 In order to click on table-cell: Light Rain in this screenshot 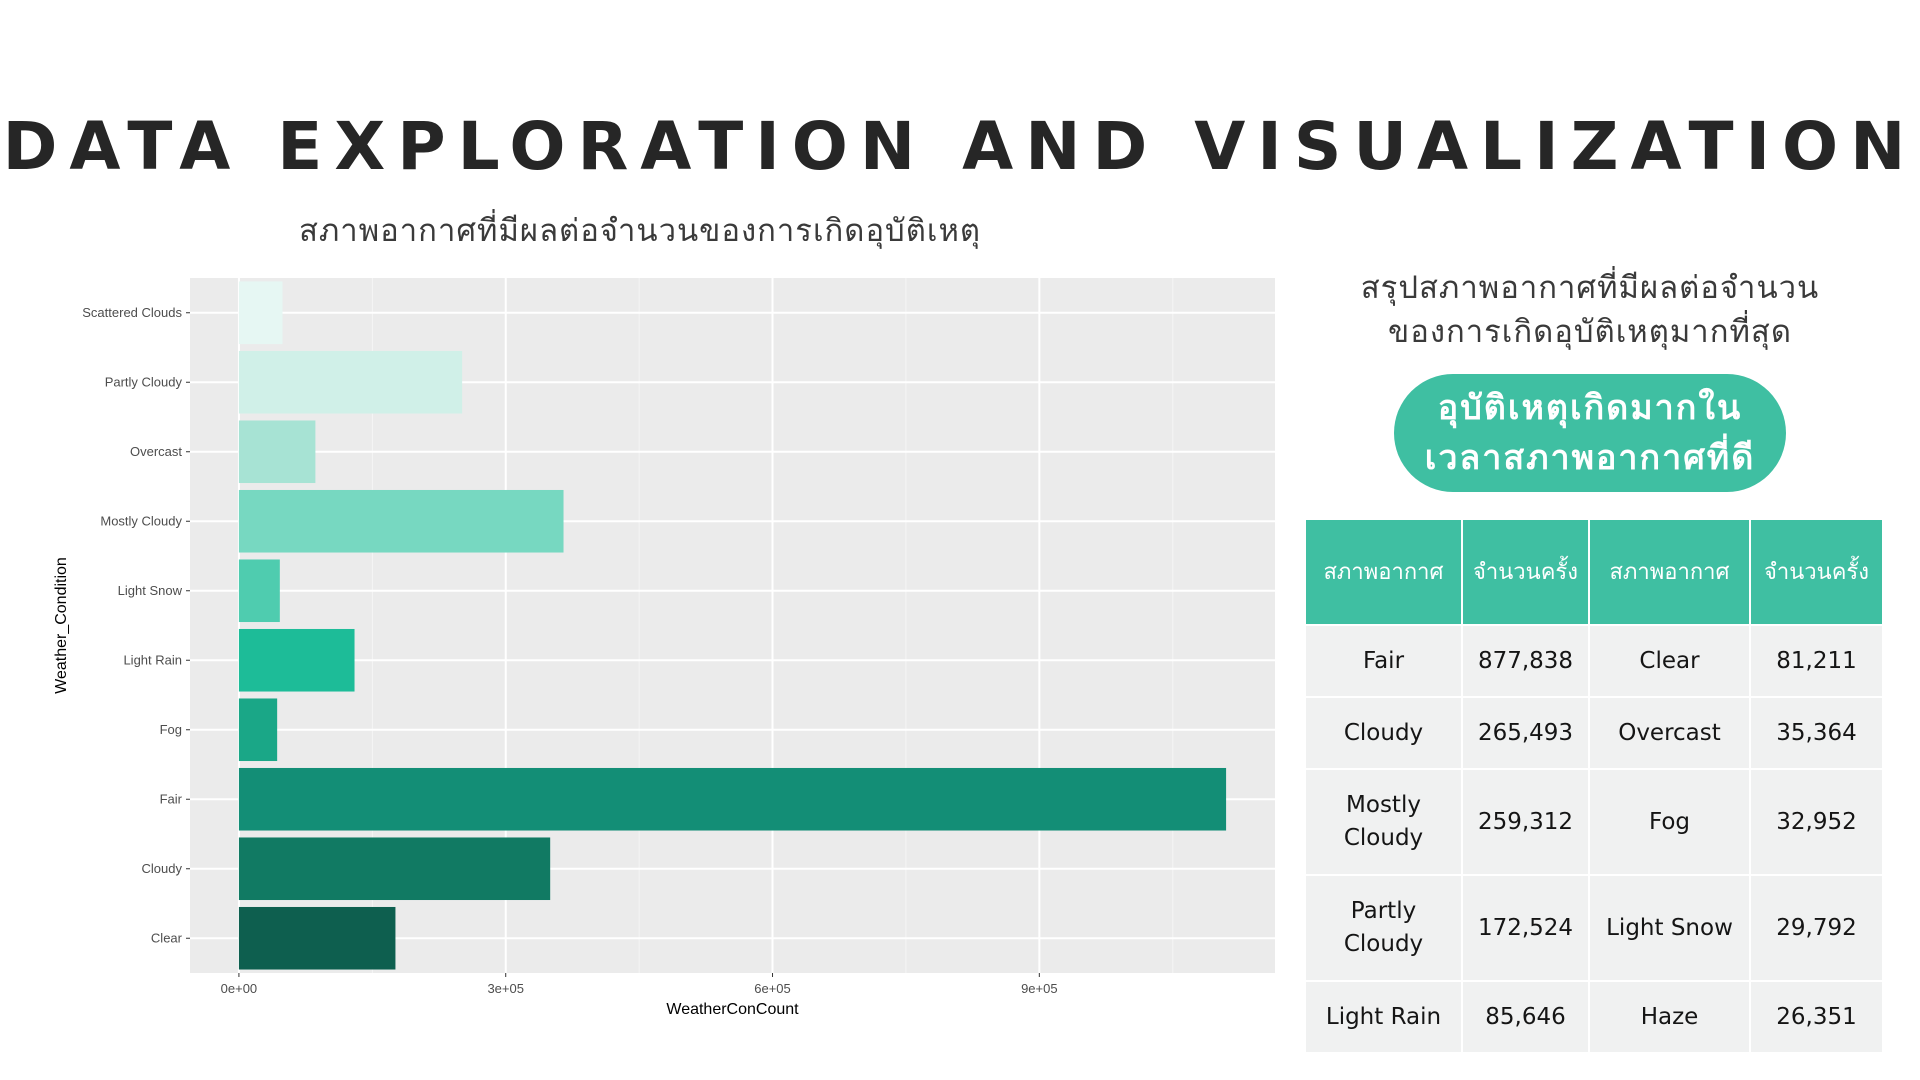, I will do `click(1383, 1017)`.